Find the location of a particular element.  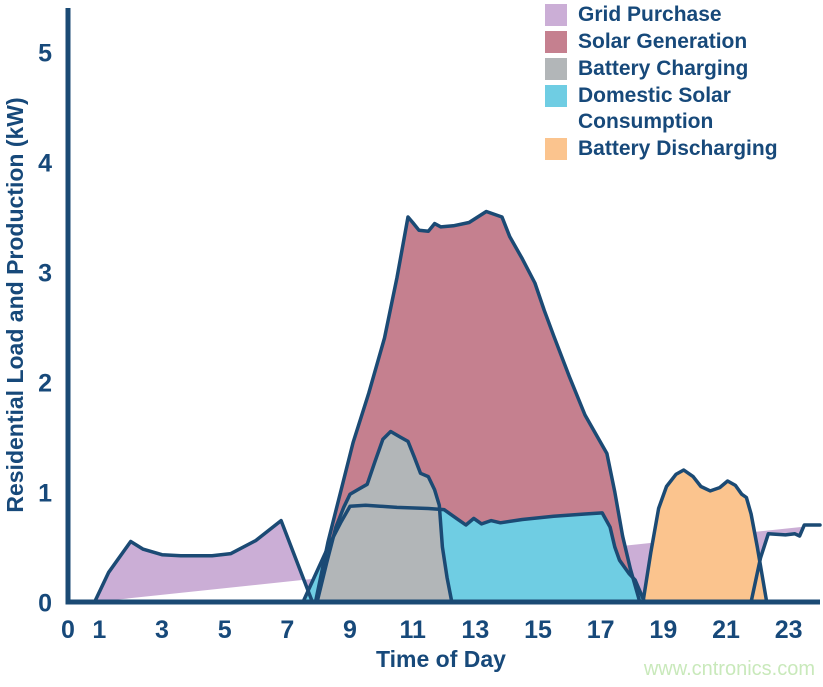

x-tick-label: 13 is located at coordinates (475, 630).